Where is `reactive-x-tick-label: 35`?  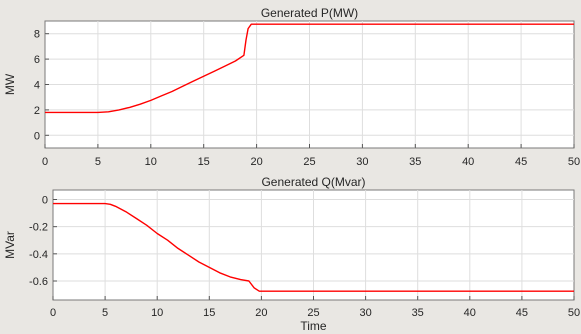
reactive-x-tick-label: 35 is located at coordinates (418, 313).